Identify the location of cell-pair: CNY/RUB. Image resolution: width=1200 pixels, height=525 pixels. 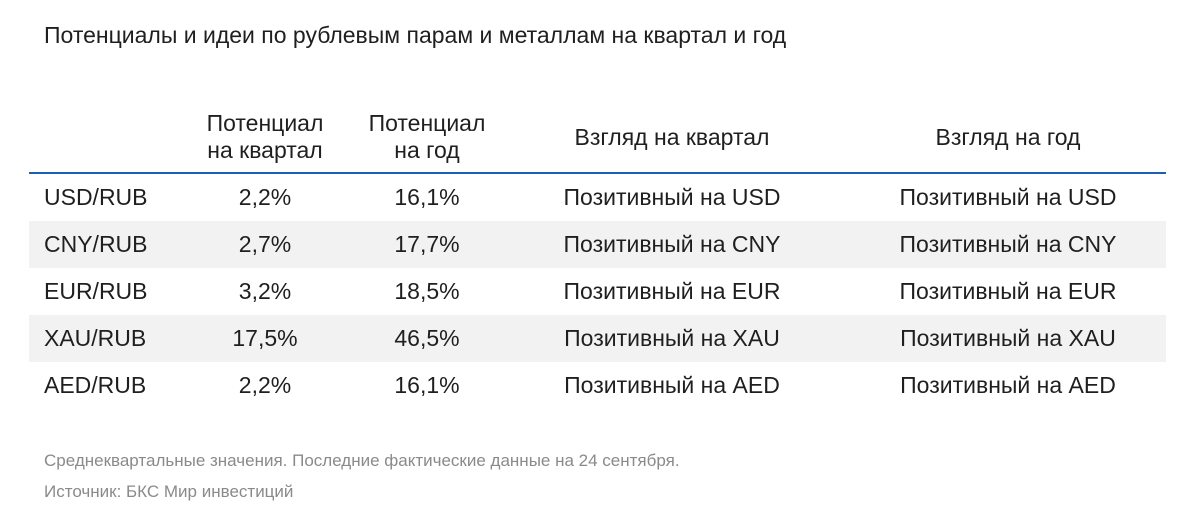
(99, 244).